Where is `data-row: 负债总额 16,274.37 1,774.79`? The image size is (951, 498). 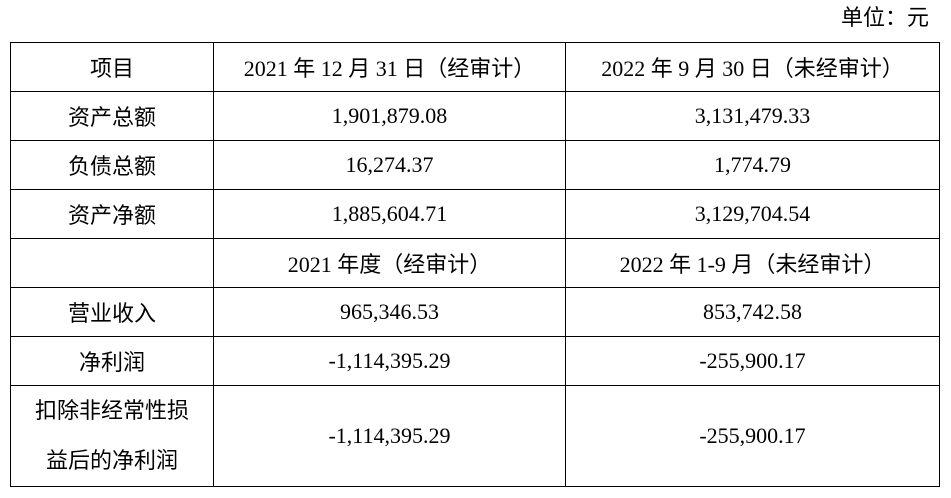 data-row: 负债总额 16,274.37 1,774.79 is located at coordinates (475, 165).